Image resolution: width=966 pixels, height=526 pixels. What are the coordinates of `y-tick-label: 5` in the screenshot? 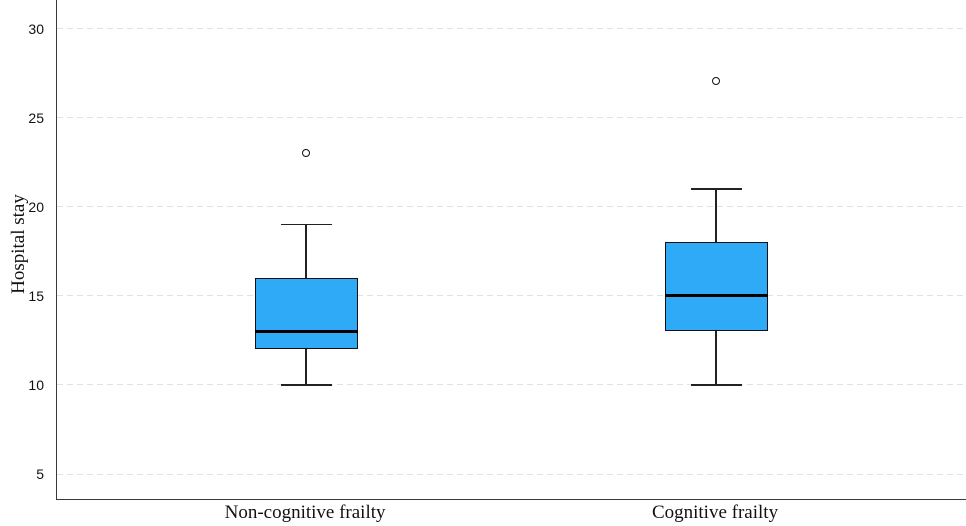 It's located at (40, 474).